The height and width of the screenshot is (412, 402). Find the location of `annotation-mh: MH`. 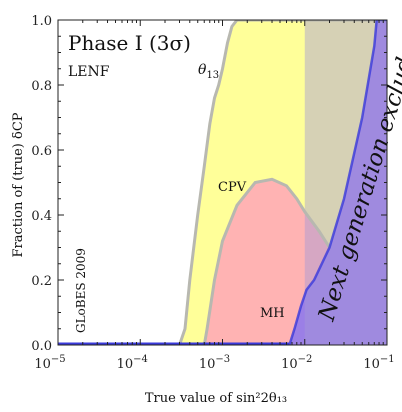

annotation-mh: MH is located at coordinates (272, 313).